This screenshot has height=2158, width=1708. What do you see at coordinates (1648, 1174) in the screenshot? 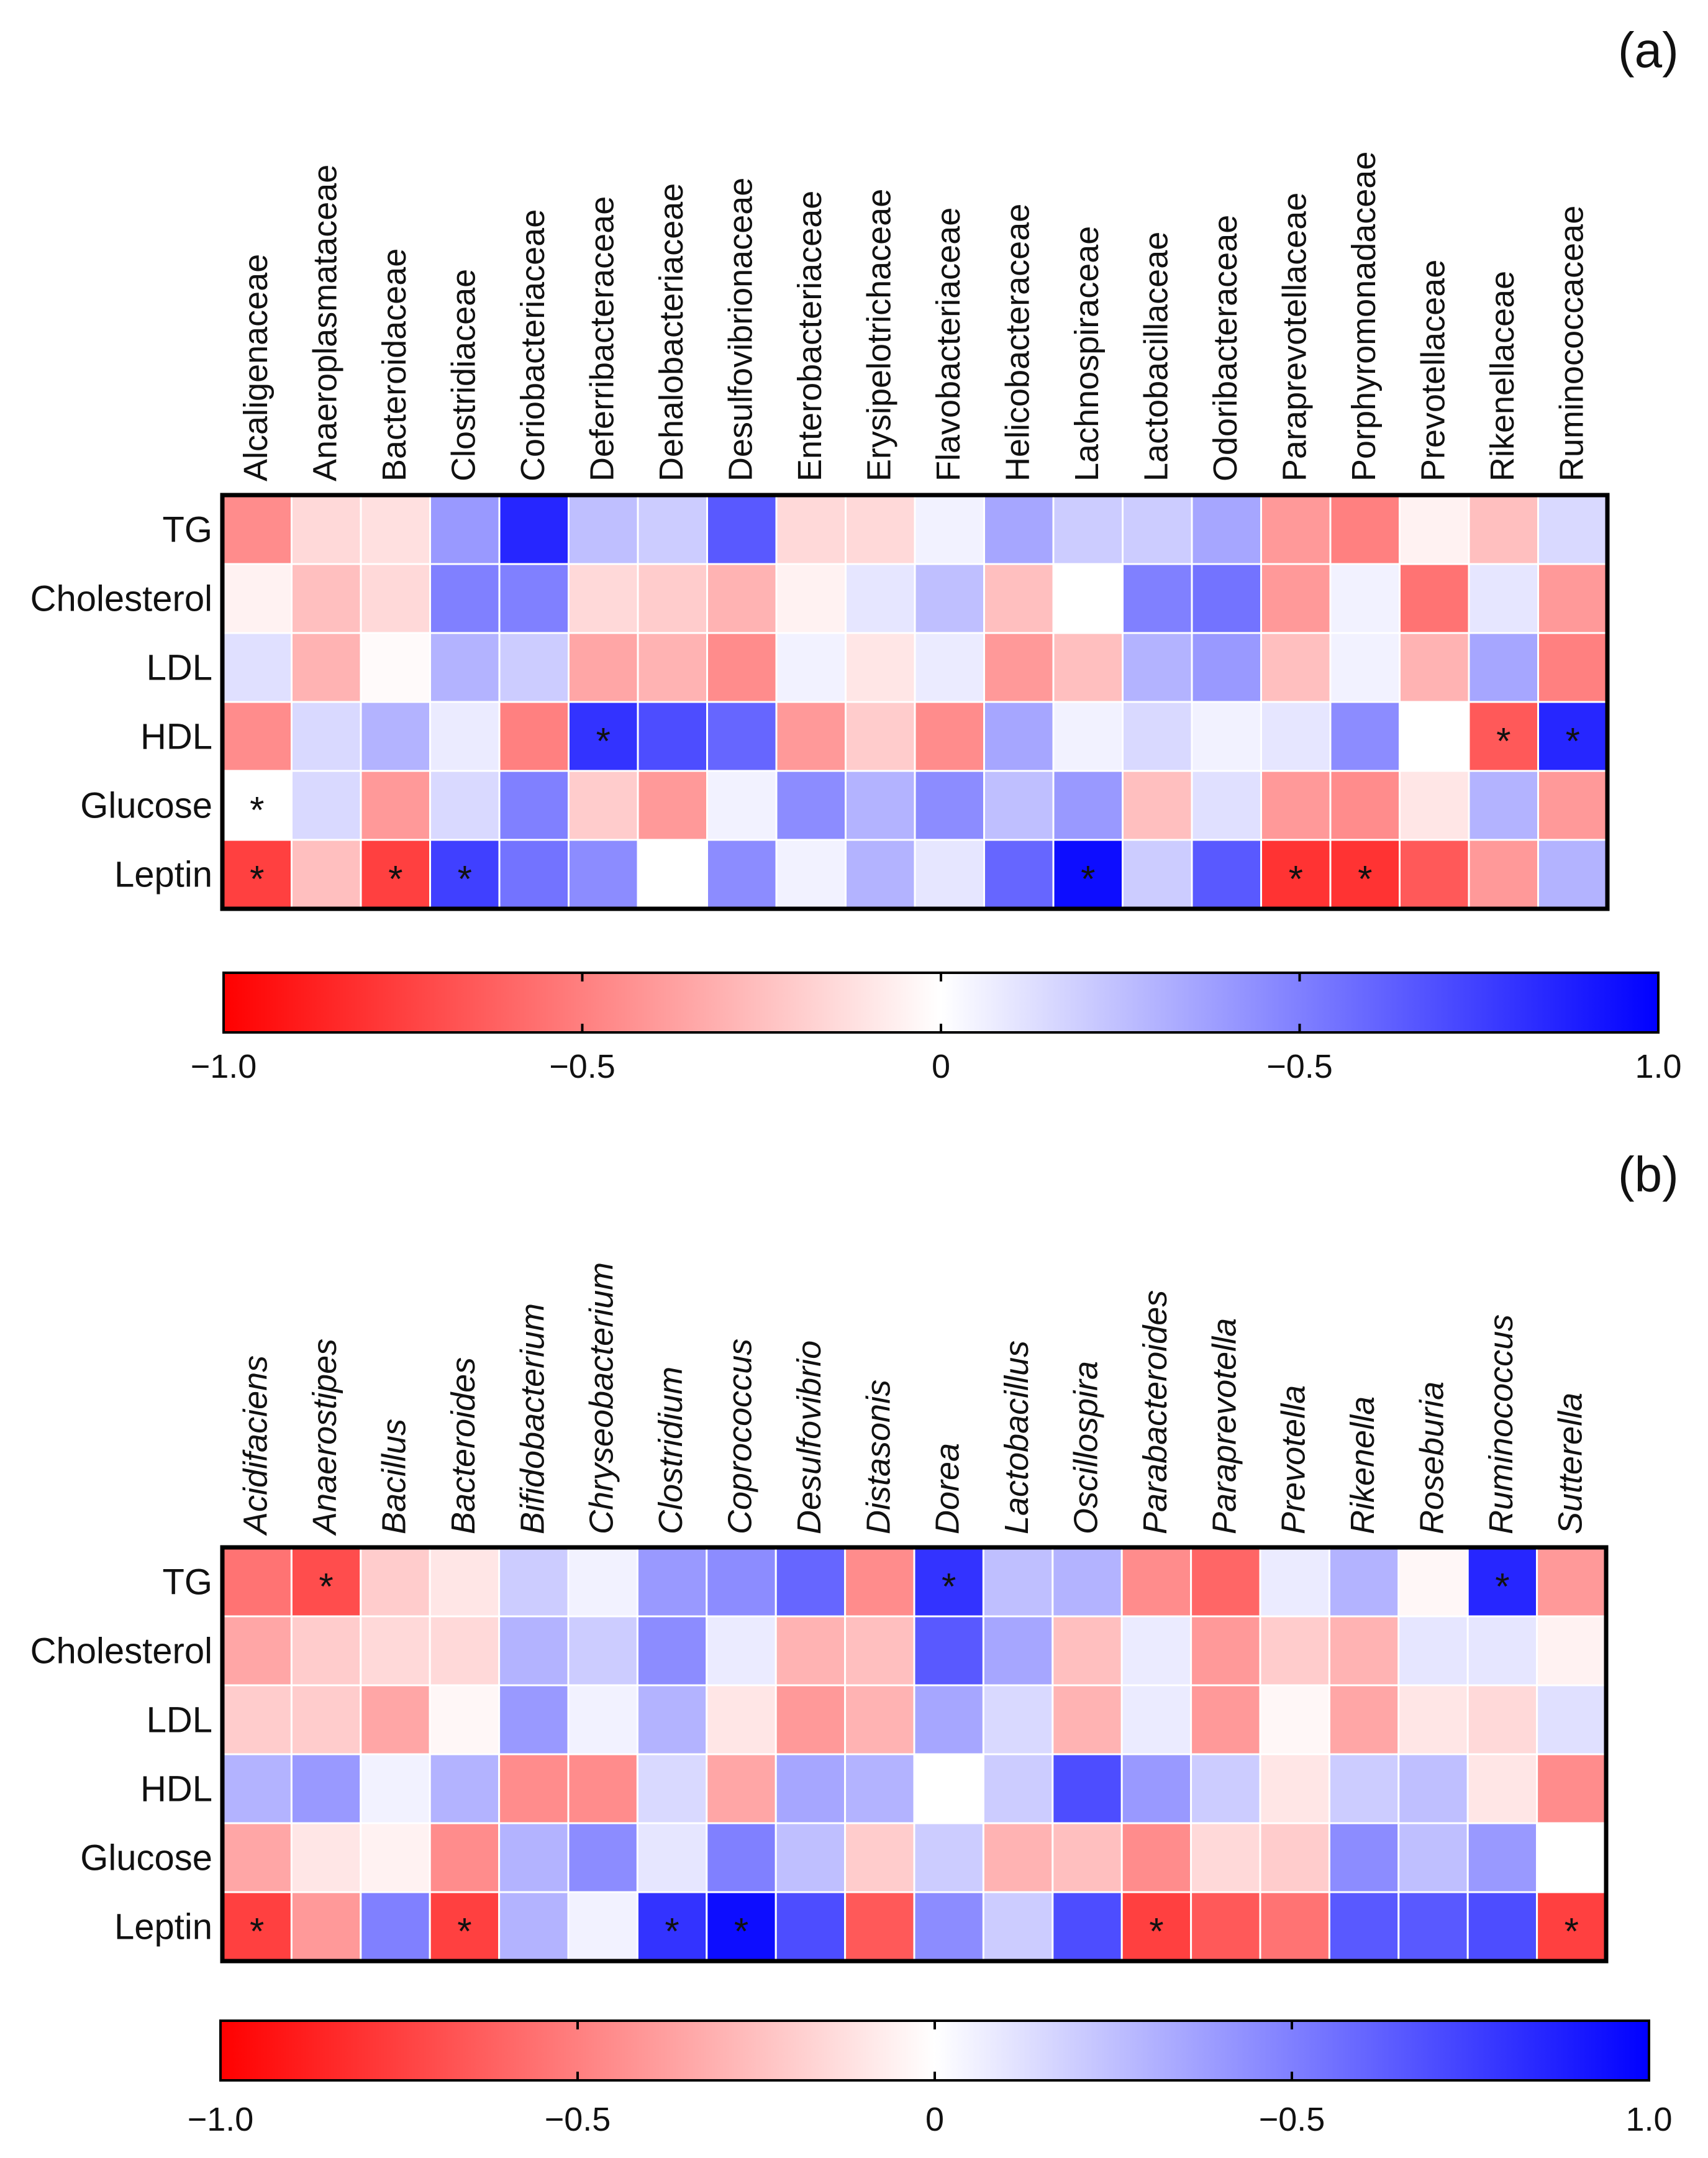
I see `panel-label: (b)` at bounding box center [1648, 1174].